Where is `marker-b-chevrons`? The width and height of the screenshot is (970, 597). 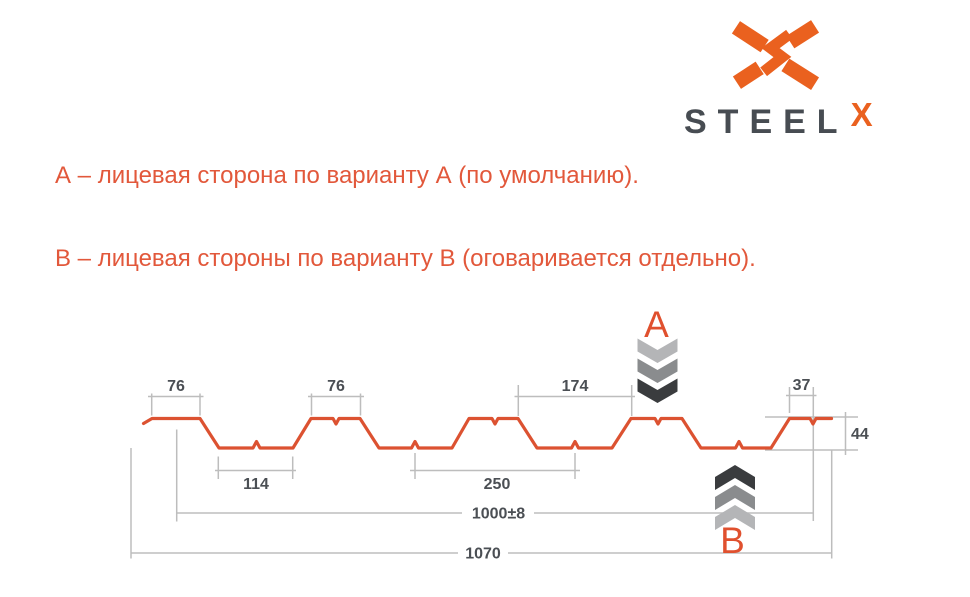 marker-b-chevrons is located at coordinates (735, 497).